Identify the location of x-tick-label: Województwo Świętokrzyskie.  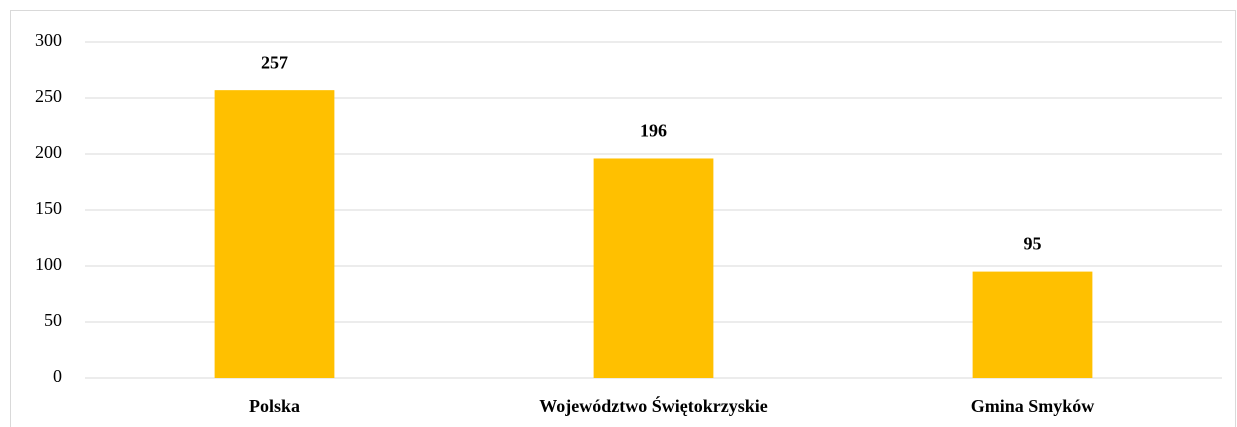
(653, 405).